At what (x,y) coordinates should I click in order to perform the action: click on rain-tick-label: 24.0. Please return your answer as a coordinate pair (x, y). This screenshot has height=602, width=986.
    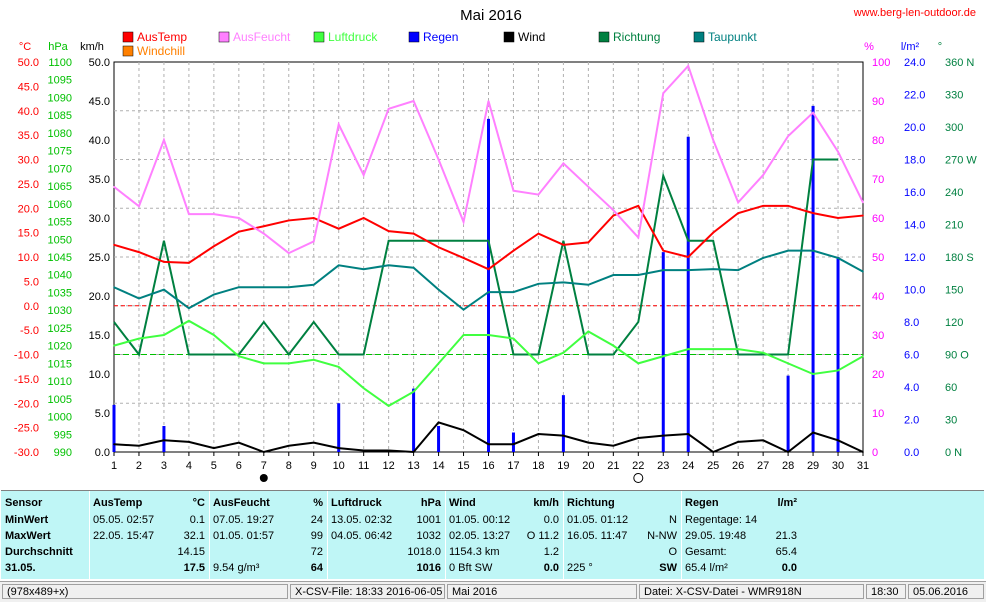
    Looking at the image, I should click on (914, 63).